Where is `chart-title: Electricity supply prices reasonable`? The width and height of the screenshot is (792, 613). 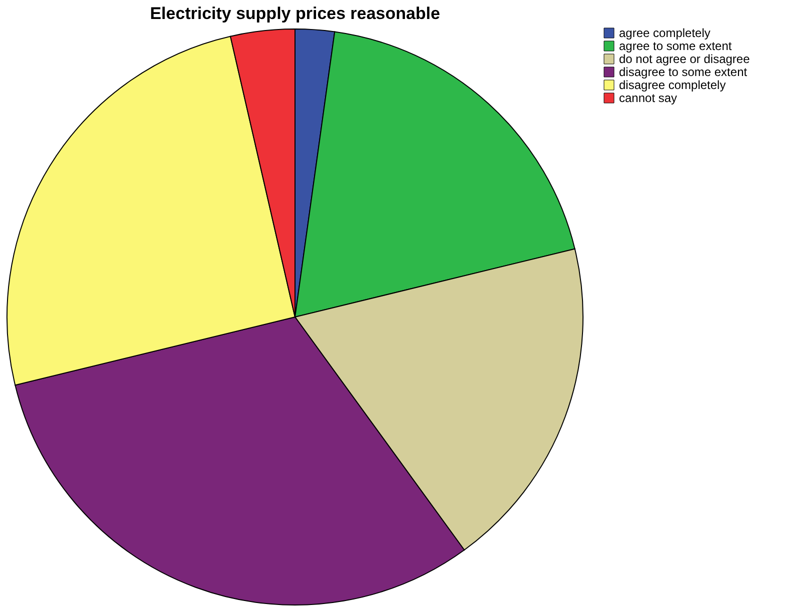 chart-title: Electricity supply prices reasonable is located at coordinates (295, 13).